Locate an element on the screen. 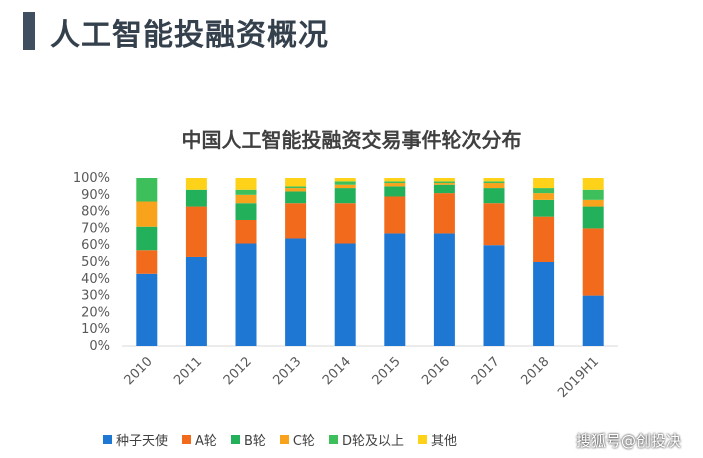 This screenshot has height=458, width=703. x-tick-label: 2017 is located at coordinates (486, 371).